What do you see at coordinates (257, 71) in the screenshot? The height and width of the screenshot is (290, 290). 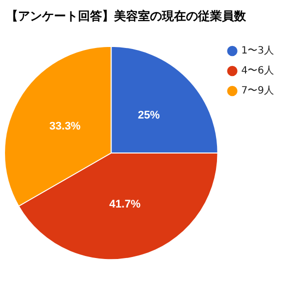 I see `legend-label: 4〜6人` at bounding box center [257, 71].